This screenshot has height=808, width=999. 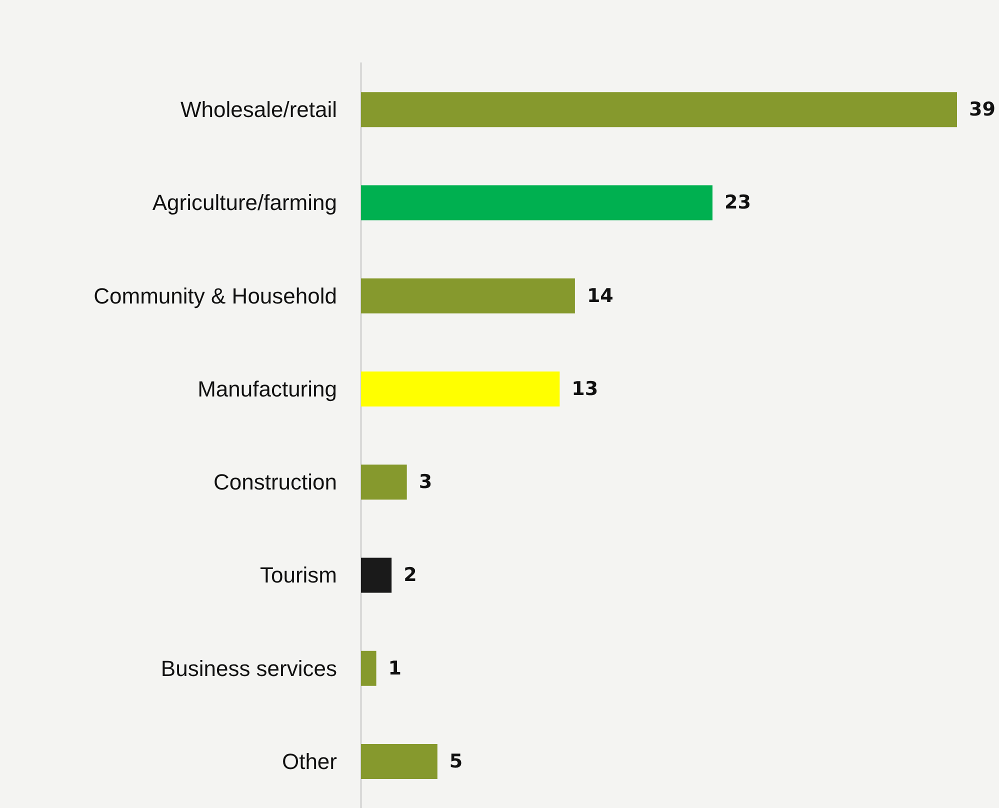 What do you see at coordinates (275, 482) in the screenshot?
I see `y-tick-label: Construction` at bounding box center [275, 482].